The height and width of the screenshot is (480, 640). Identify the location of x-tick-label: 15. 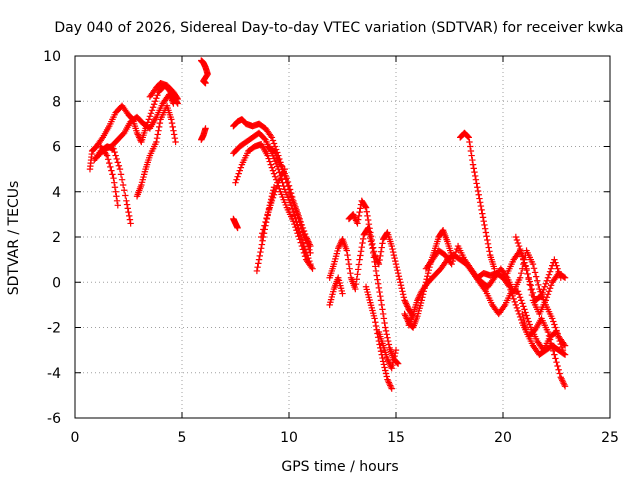
(396, 438).